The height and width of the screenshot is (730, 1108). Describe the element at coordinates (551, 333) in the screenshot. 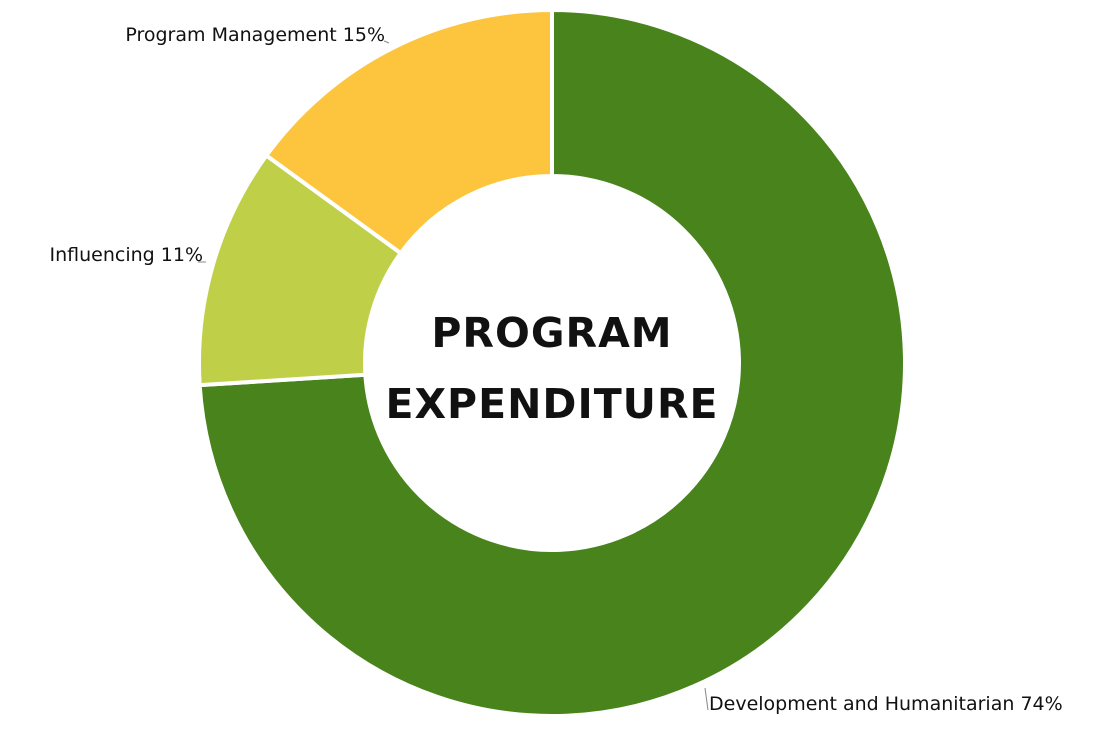

I see `chart-title-line-1: PROGRAM` at that location.